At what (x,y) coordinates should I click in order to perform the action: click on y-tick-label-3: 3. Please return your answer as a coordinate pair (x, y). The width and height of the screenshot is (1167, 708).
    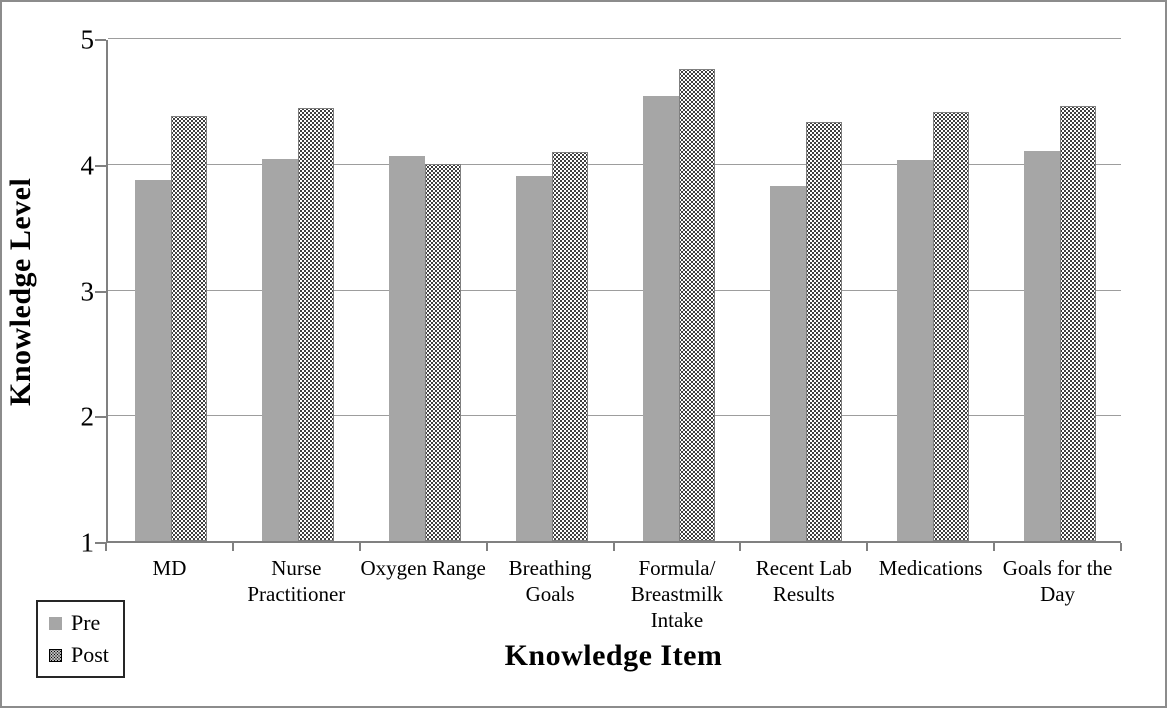
    Looking at the image, I should click on (87, 291).